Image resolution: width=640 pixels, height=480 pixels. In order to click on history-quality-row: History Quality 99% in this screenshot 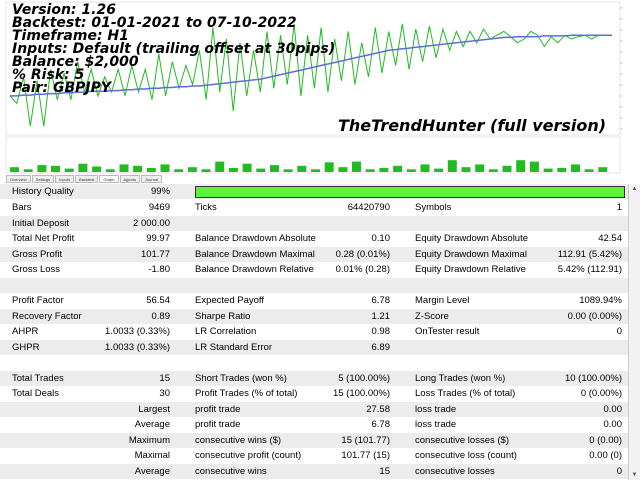, I will do `click(314, 191)`.